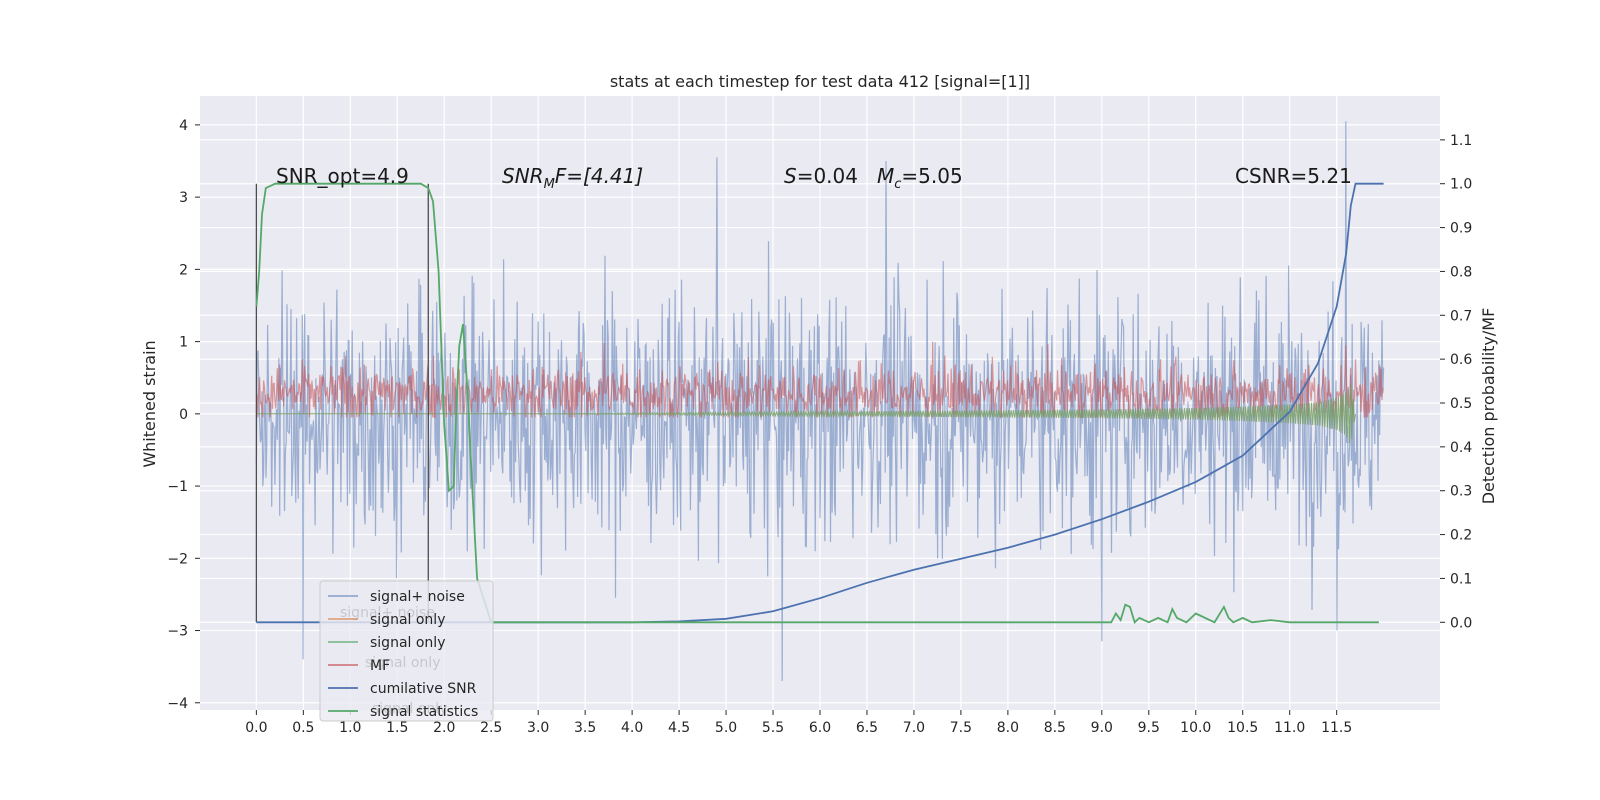 The image size is (1600, 800). What do you see at coordinates (417, 597) in the screenshot?
I see `legend-label: signal+ noise` at bounding box center [417, 597].